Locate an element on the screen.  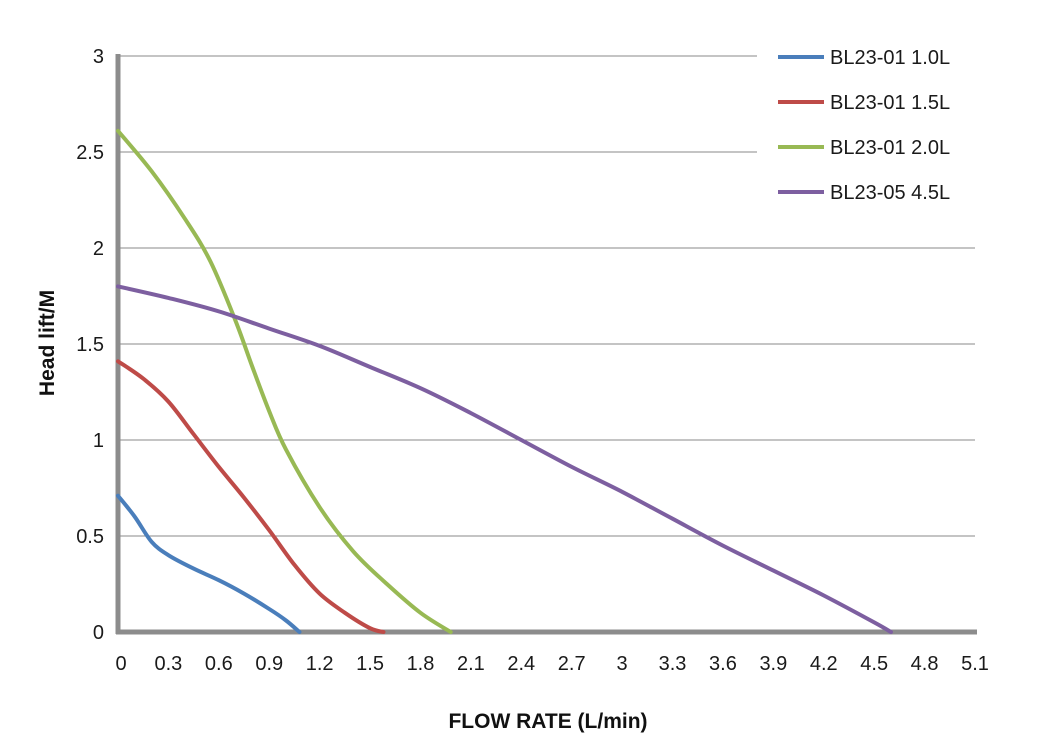
x-tick-label: 0 is located at coordinates (120, 664).